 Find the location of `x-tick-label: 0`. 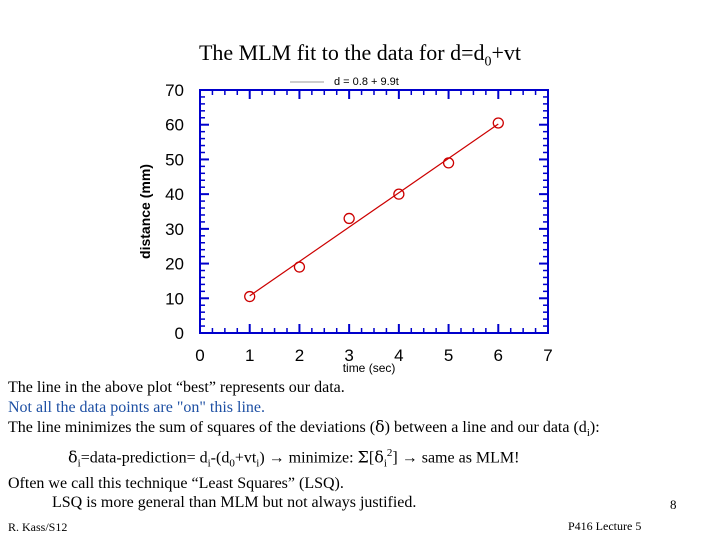

x-tick-label: 0 is located at coordinates (199, 355).